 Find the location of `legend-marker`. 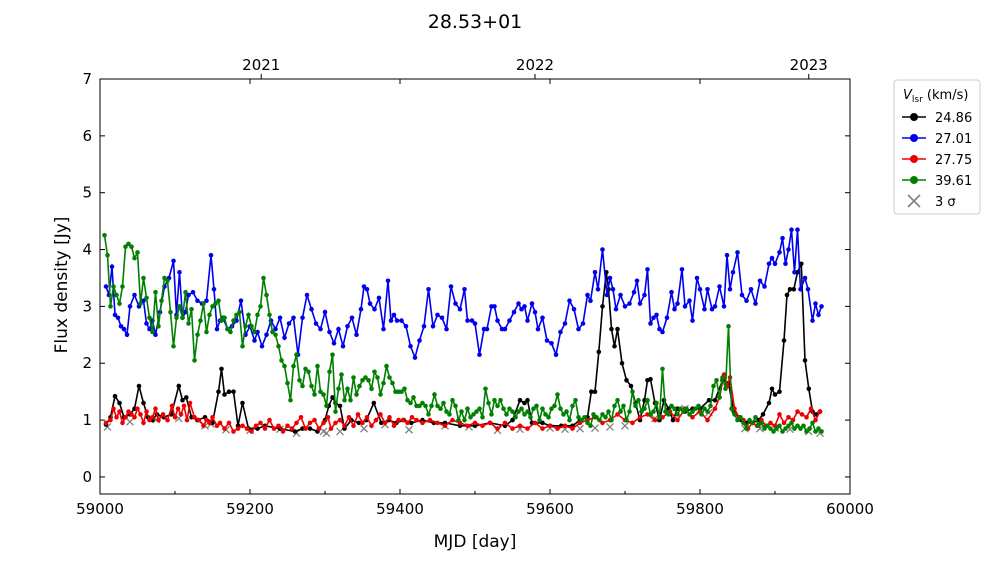

legend-marker is located at coordinates (914, 180).